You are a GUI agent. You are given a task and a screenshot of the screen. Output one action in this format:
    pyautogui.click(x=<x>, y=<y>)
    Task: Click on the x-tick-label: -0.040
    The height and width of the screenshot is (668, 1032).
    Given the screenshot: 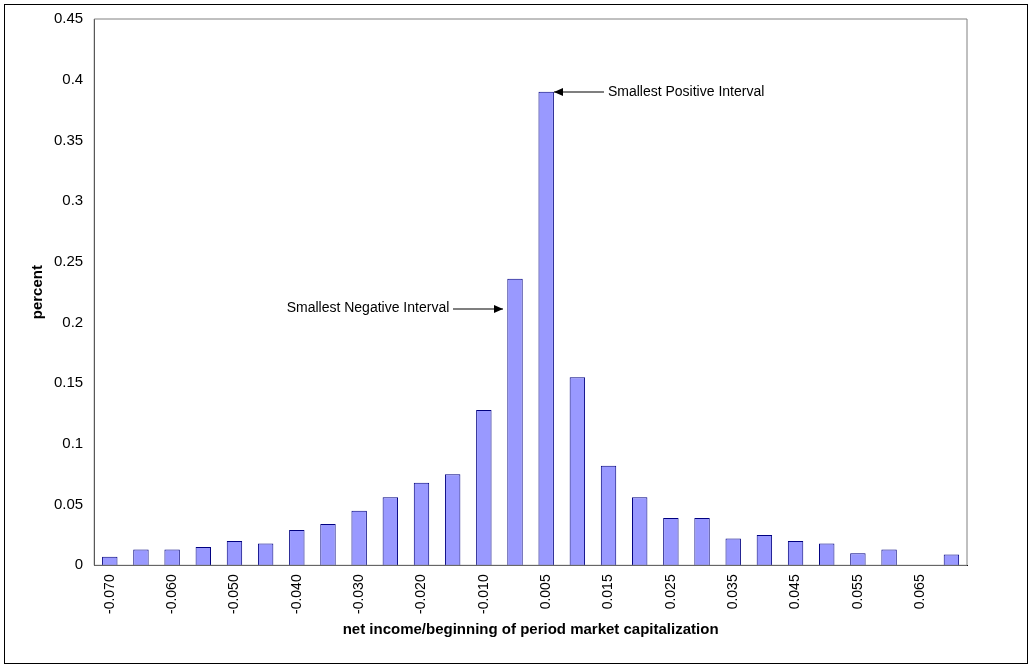 What is the action you would take?
    pyautogui.click(x=295, y=594)
    